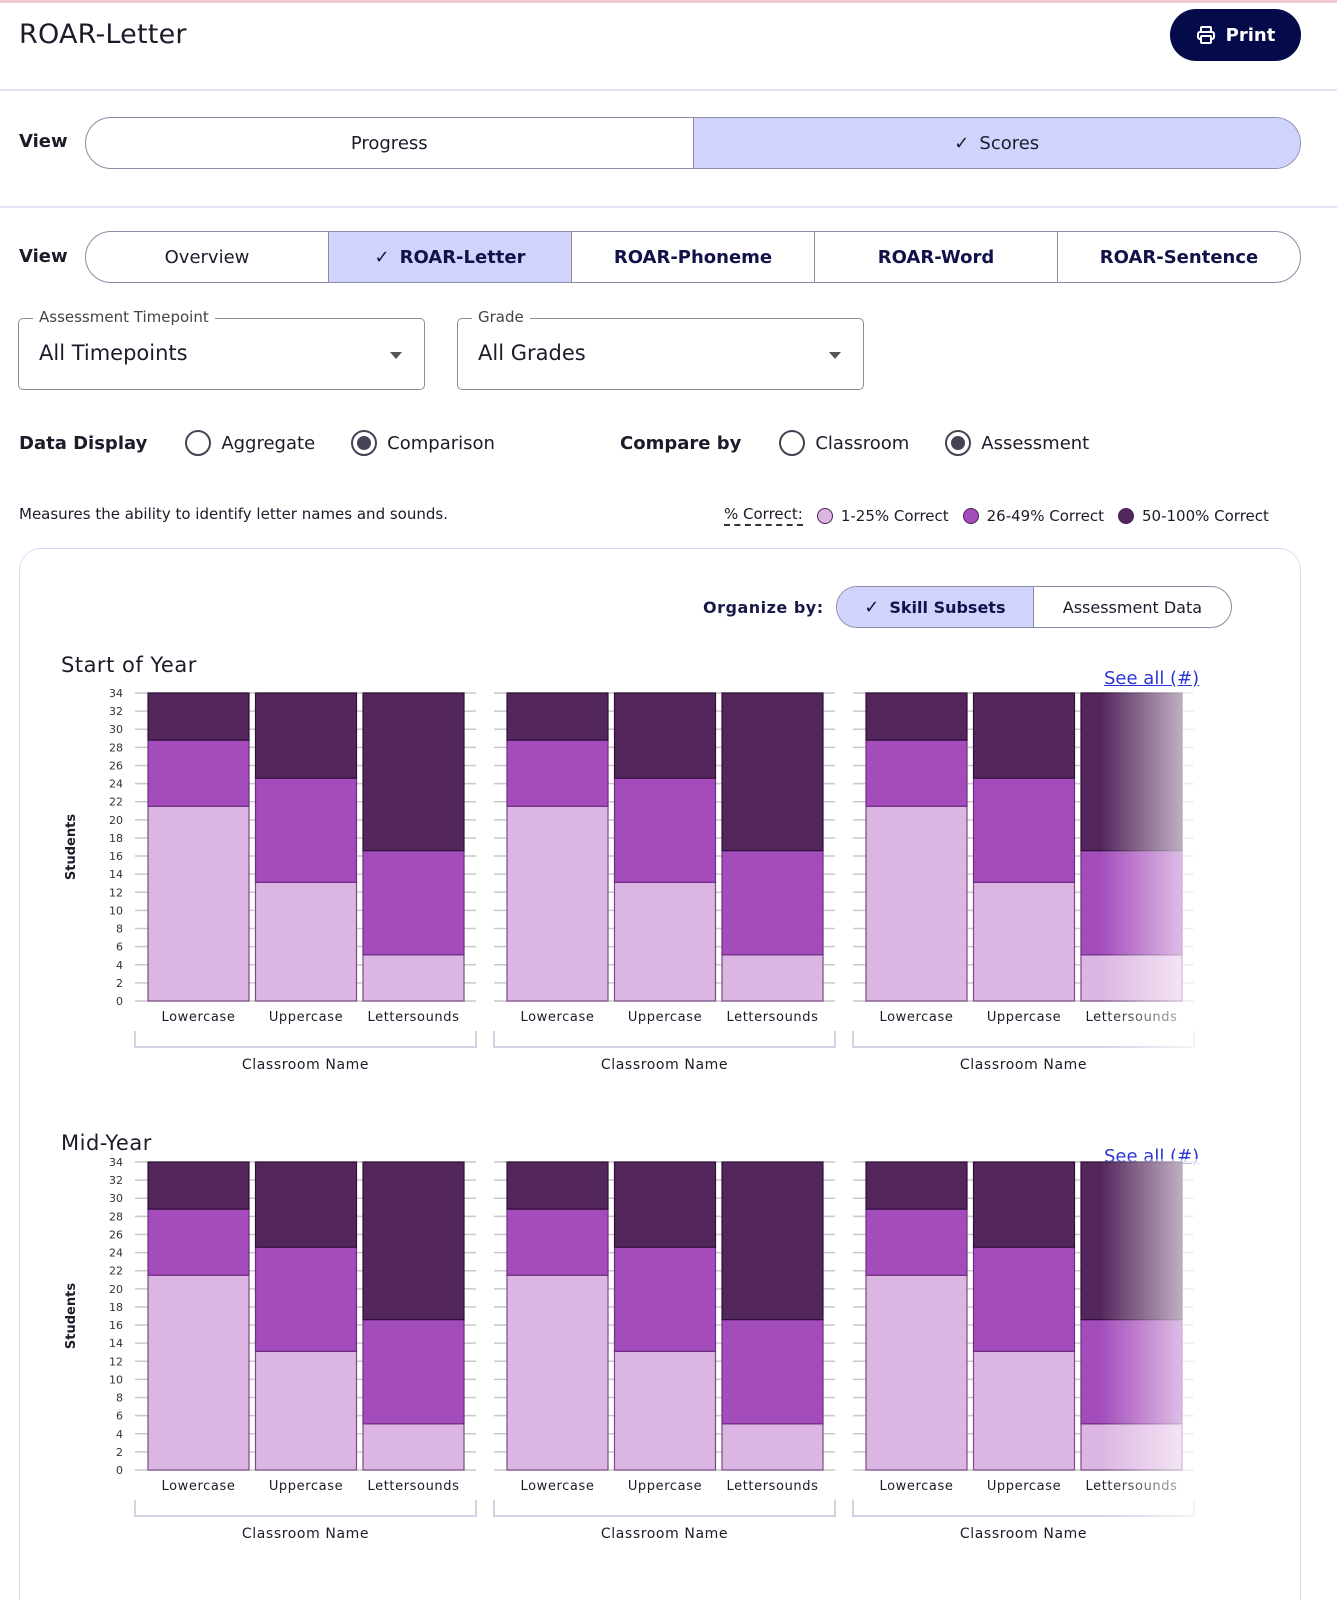 This screenshot has height=1600, width=1337. What do you see at coordinates (763, 515) in the screenshot?
I see `legend-title: % Correct:` at bounding box center [763, 515].